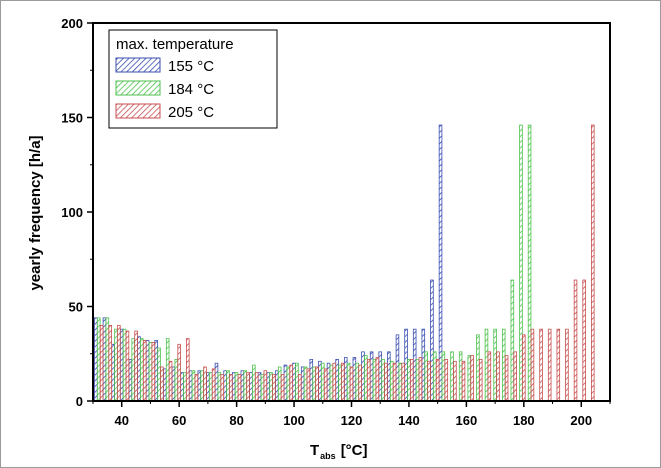 This screenshot has height=468, width=661. What do you see at coordinates (581, 420) in the screenshot?
I see `x-tick-label: 200` at bounding box center [581, 420].